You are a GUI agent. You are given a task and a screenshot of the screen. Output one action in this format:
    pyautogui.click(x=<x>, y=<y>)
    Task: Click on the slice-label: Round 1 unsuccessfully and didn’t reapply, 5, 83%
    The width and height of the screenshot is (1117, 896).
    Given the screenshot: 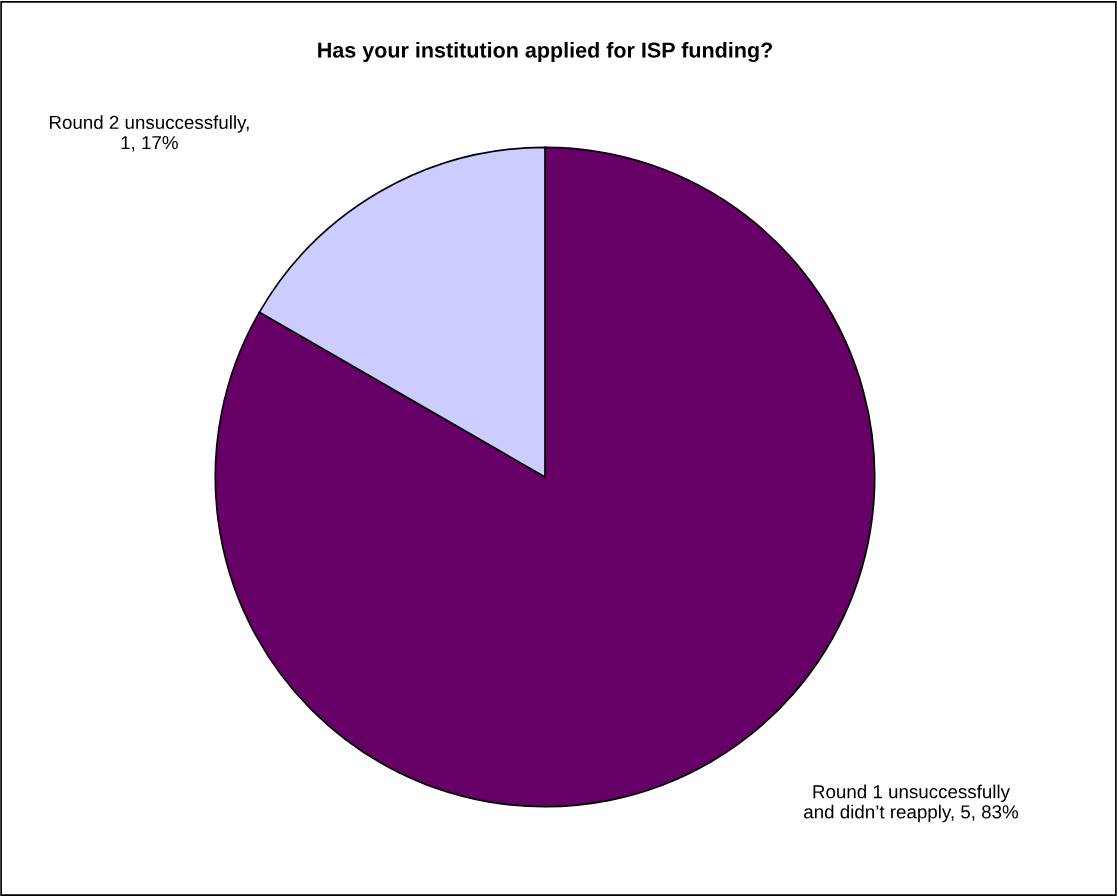 What is the action you would take?
    pyautogui.click(x=911, y=803)
    